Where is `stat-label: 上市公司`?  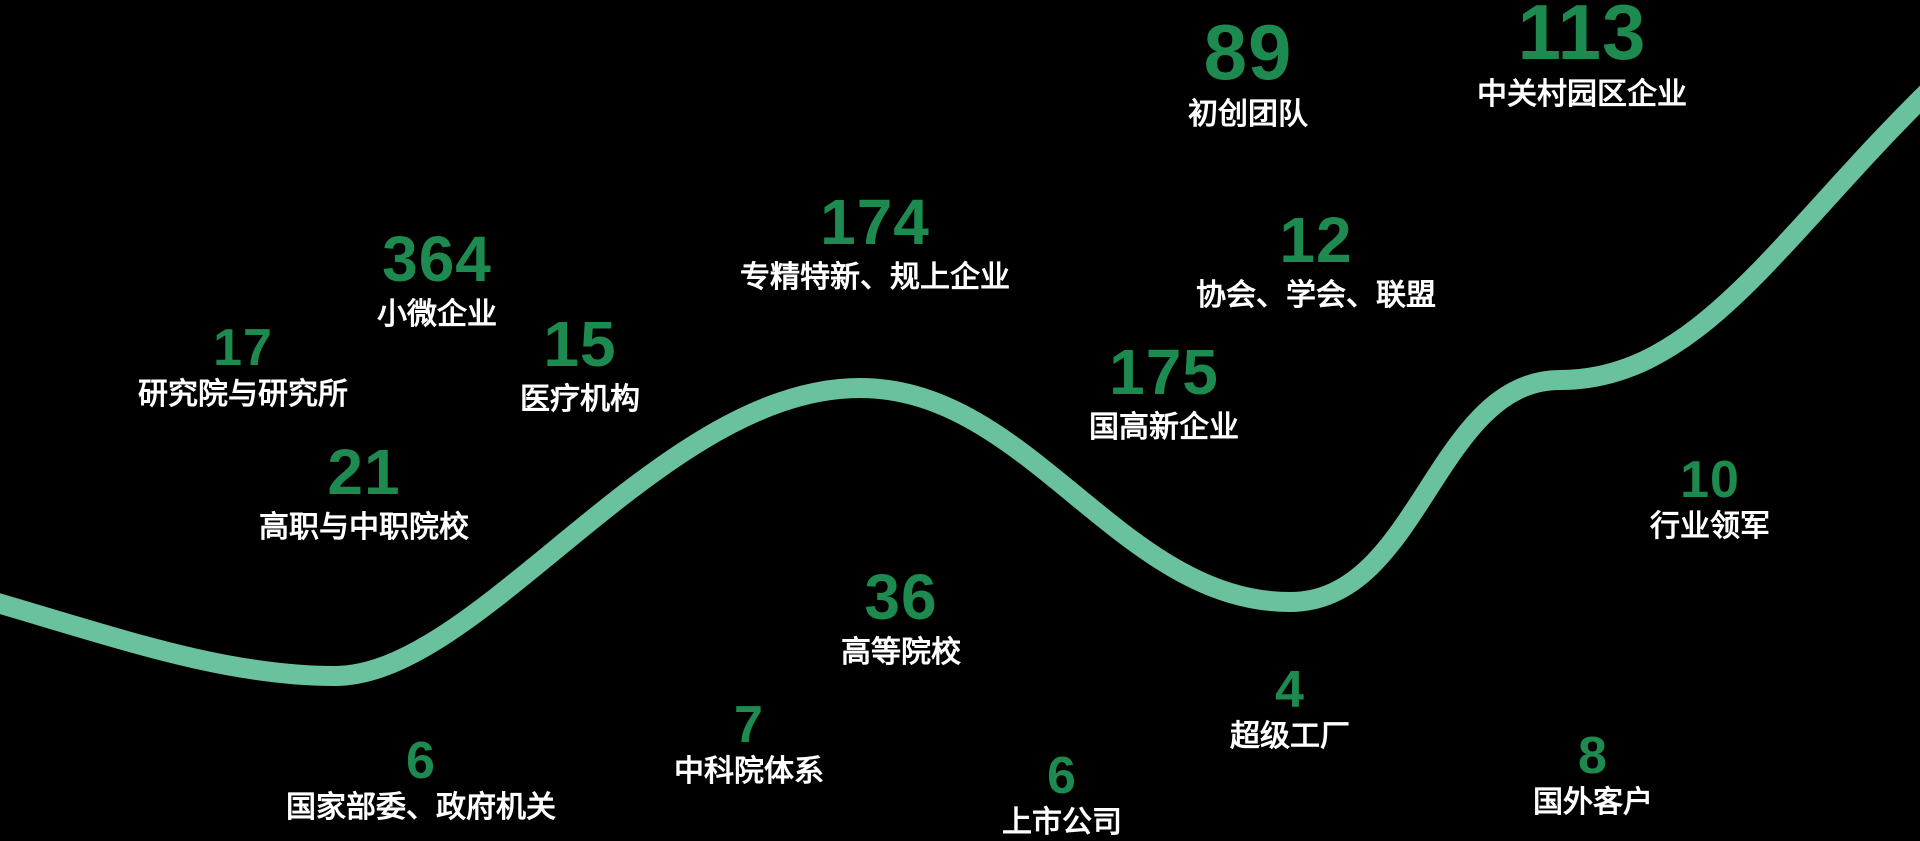 stat-label: 上市公司 is located at coordinates (1062, 822).